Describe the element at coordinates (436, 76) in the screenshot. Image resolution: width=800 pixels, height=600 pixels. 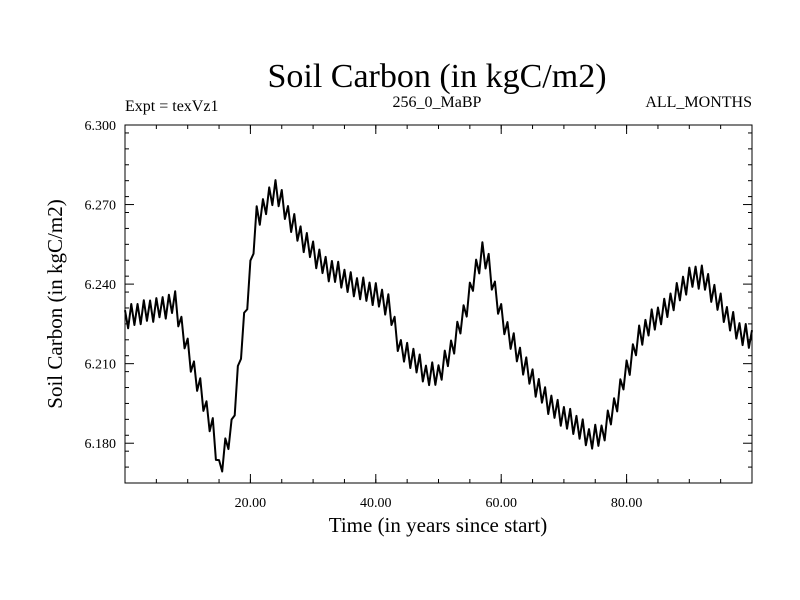
I see `chart-title: Soil Carbon (in kgC/m2)` at that location.